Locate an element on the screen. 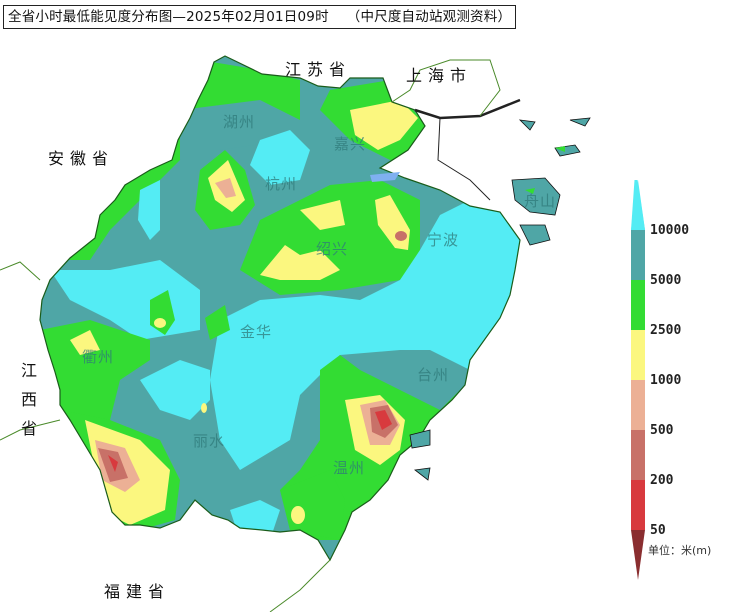 The image size is (730, 612). legend-unit: 单位：米(m) is located at coordinates (680, 550).